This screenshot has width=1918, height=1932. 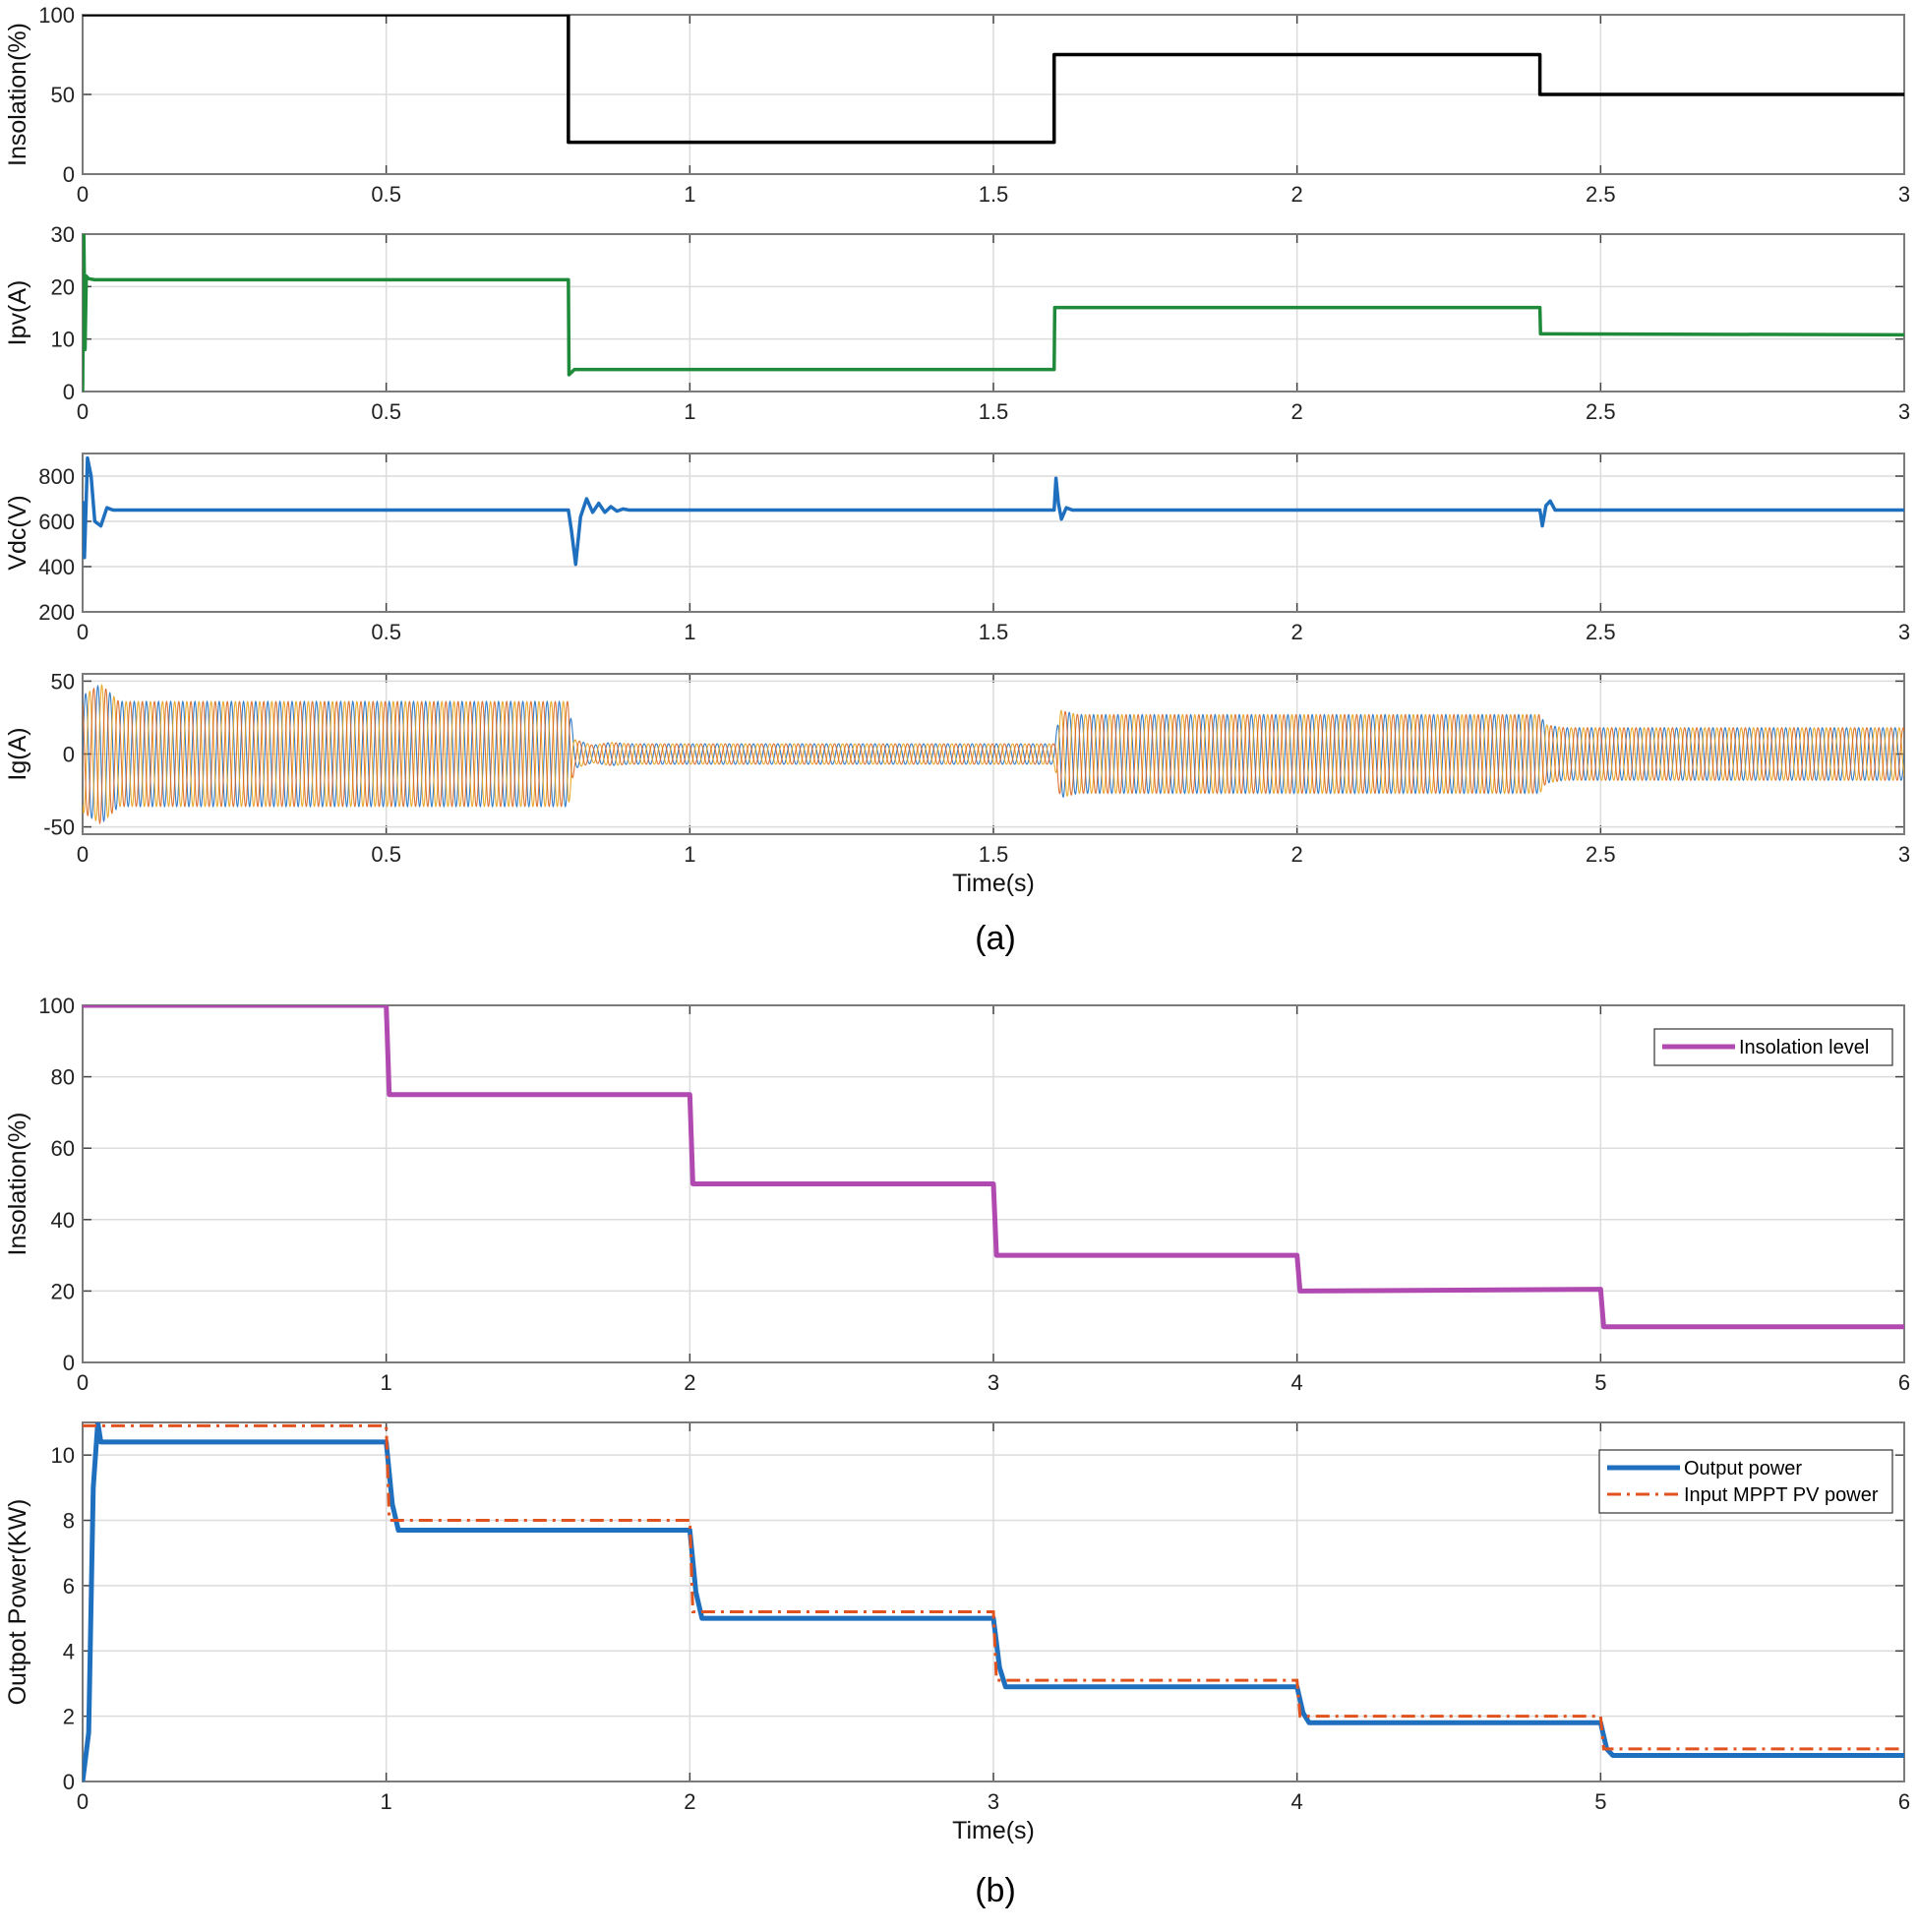 I want to click on legend-box, so click(x=1745, y=1481).